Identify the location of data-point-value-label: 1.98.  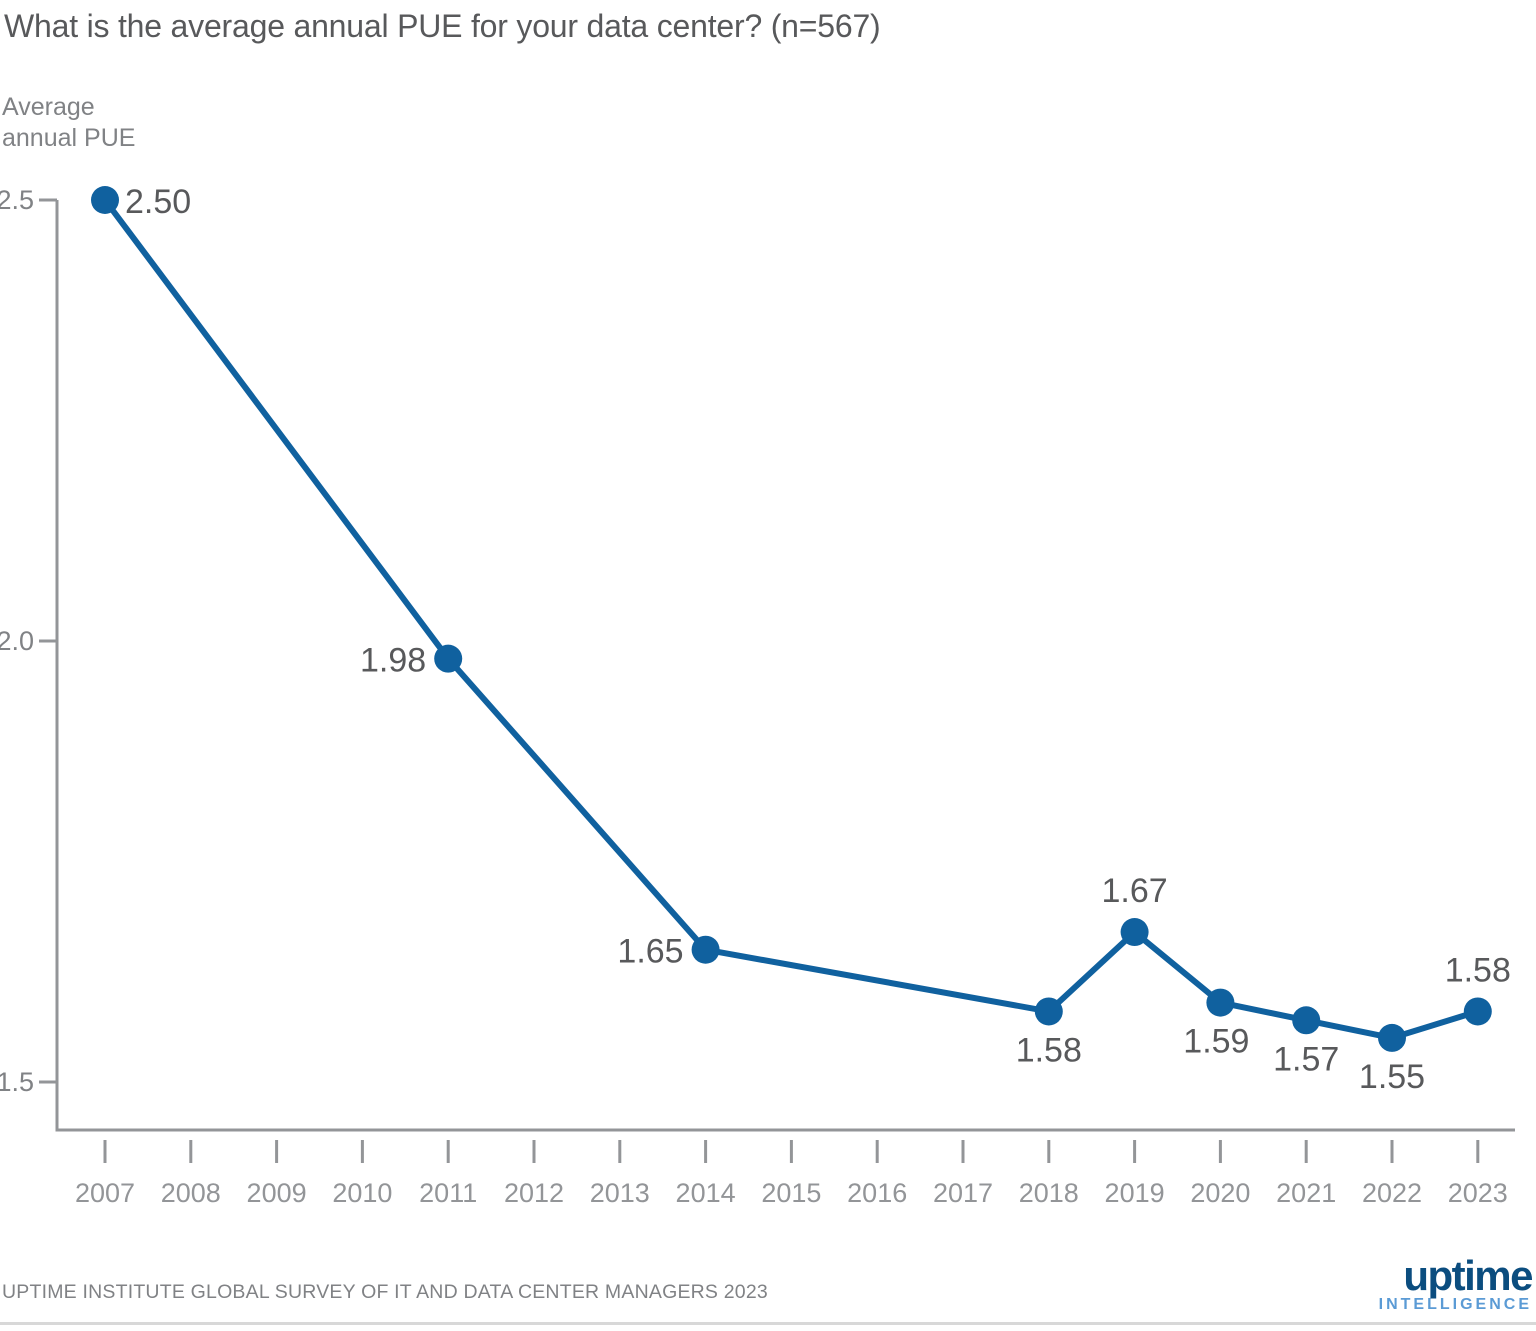
(393, 661).